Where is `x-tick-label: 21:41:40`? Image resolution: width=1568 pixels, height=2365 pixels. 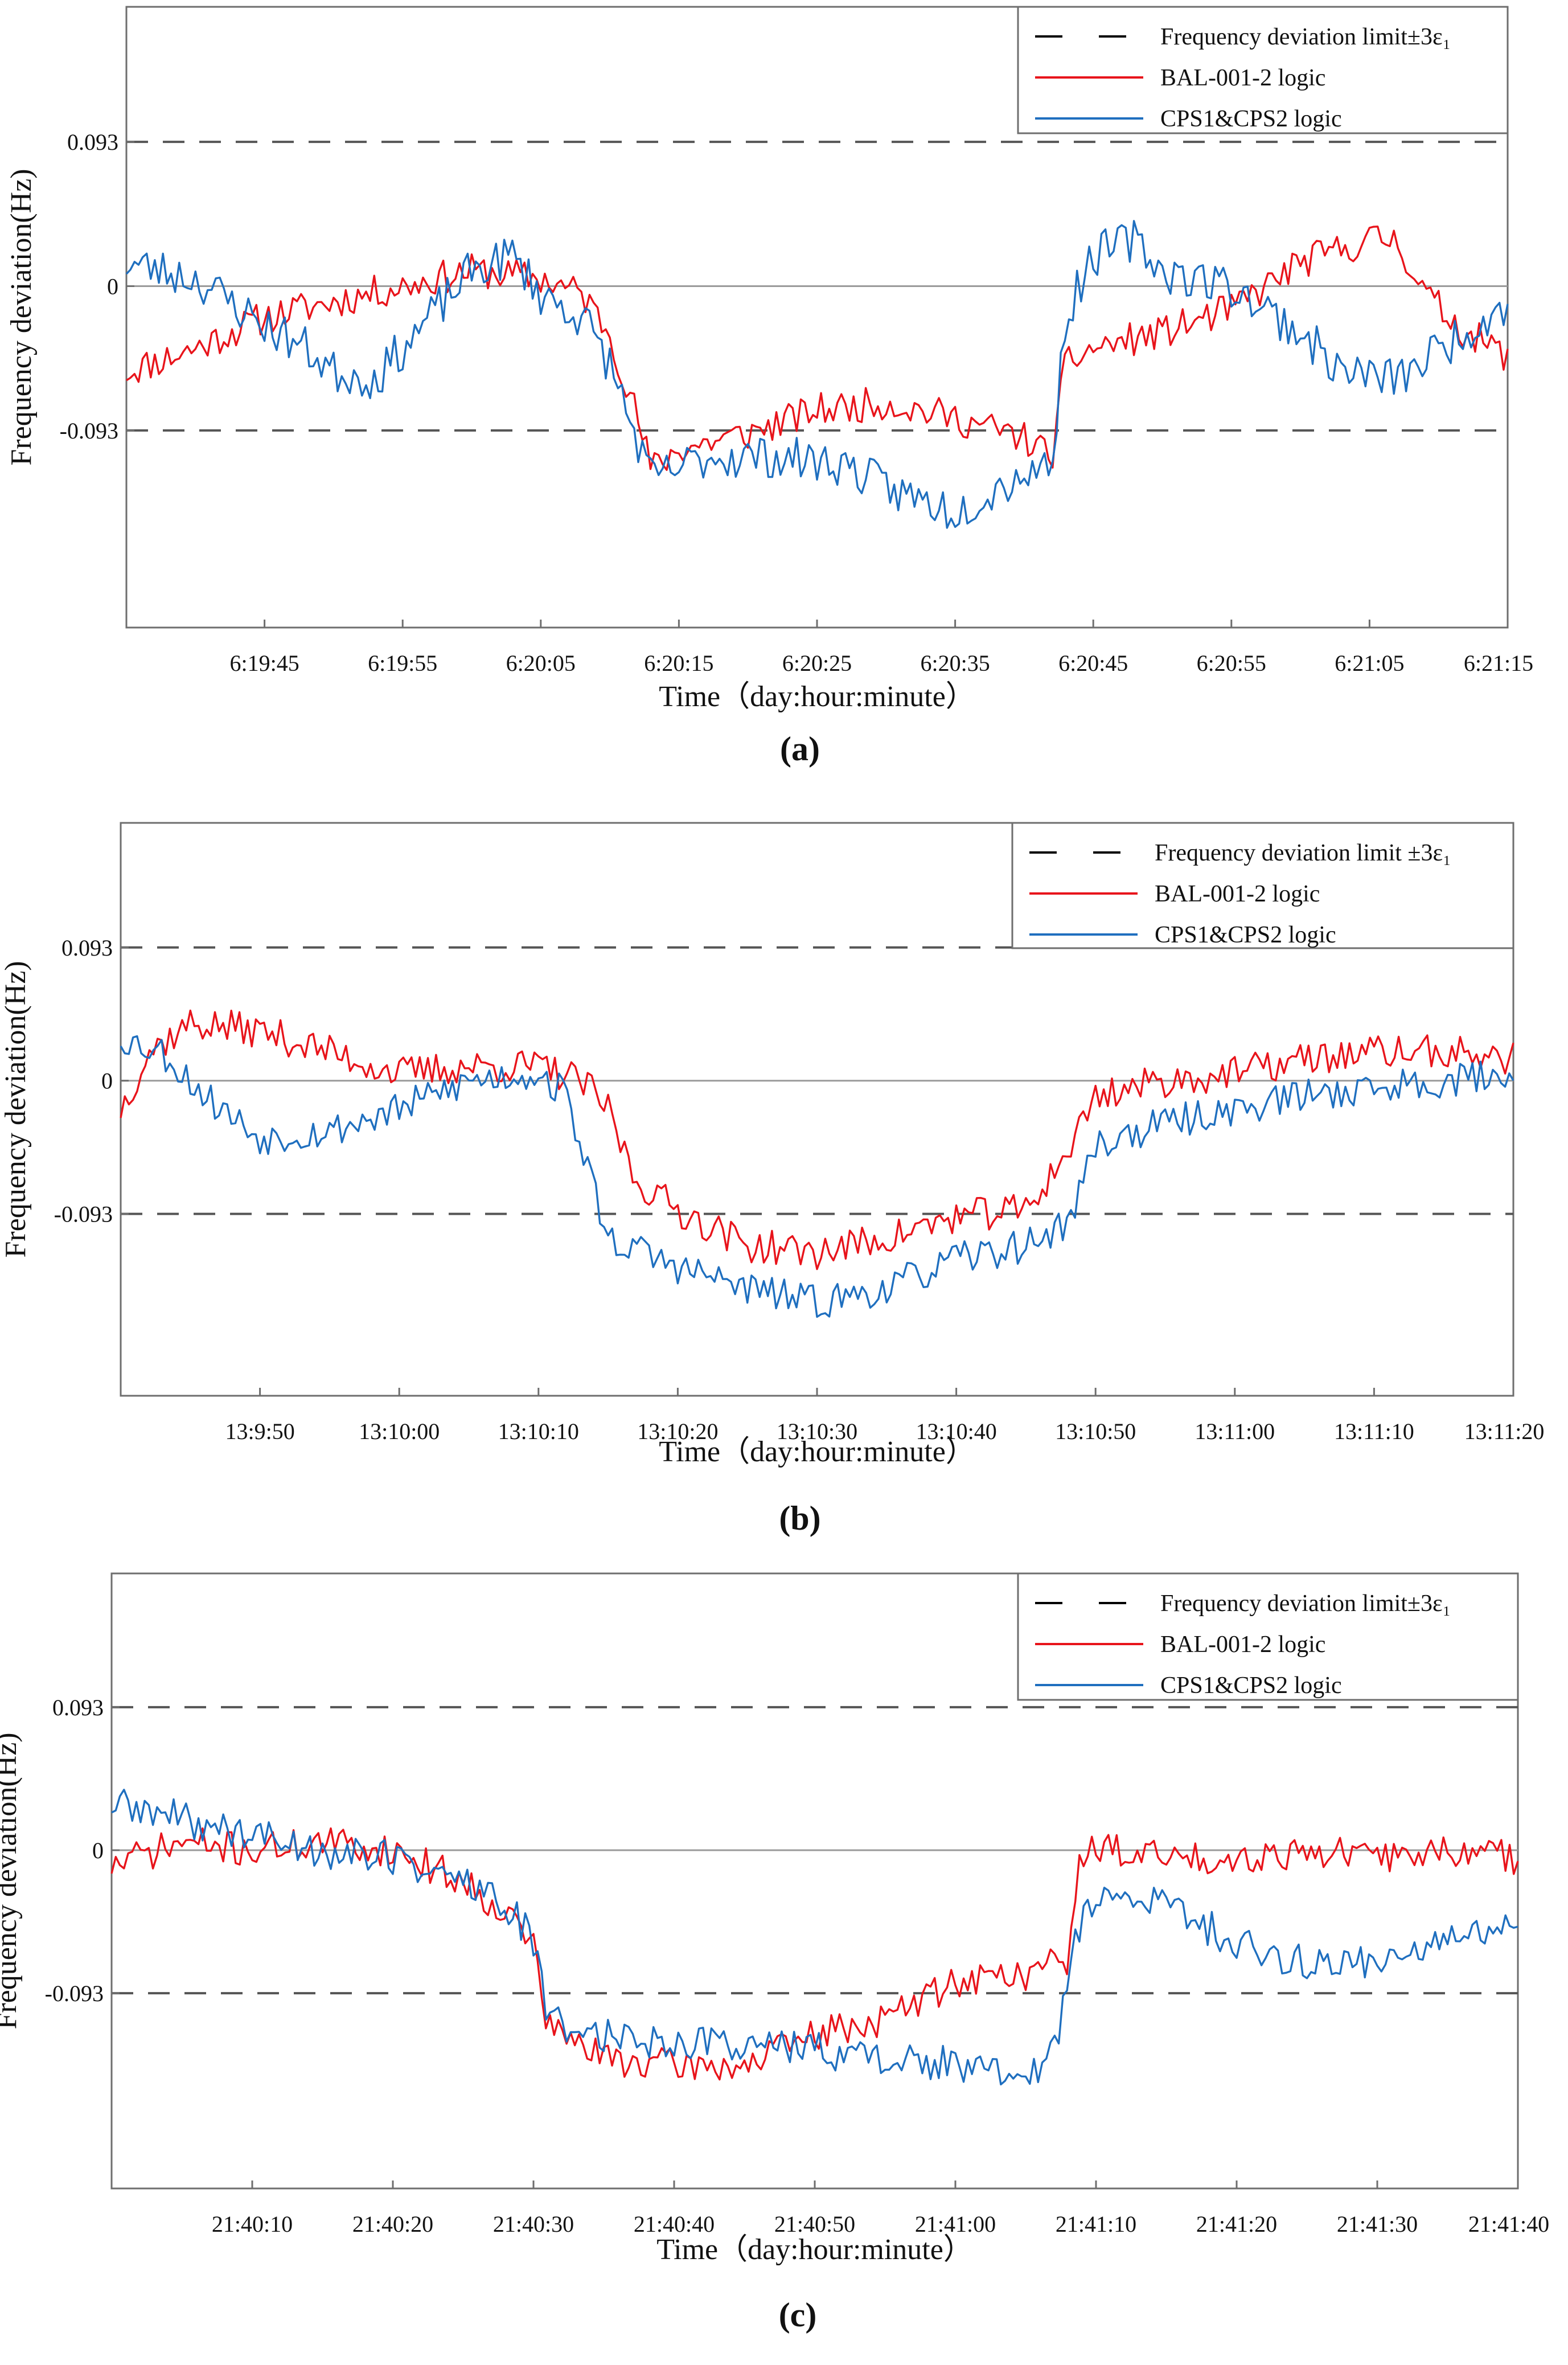
x-tick-label: 21:41:40 is located at coordinates (1508, 2224).